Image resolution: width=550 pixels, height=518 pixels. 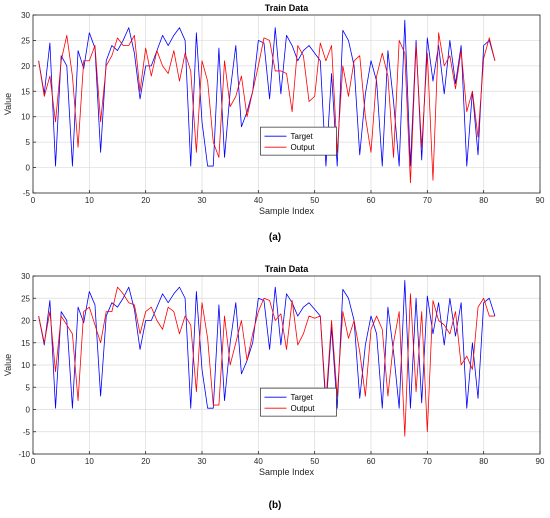 I want to click on y-tick-label: -10, so click(x=24, y=454).